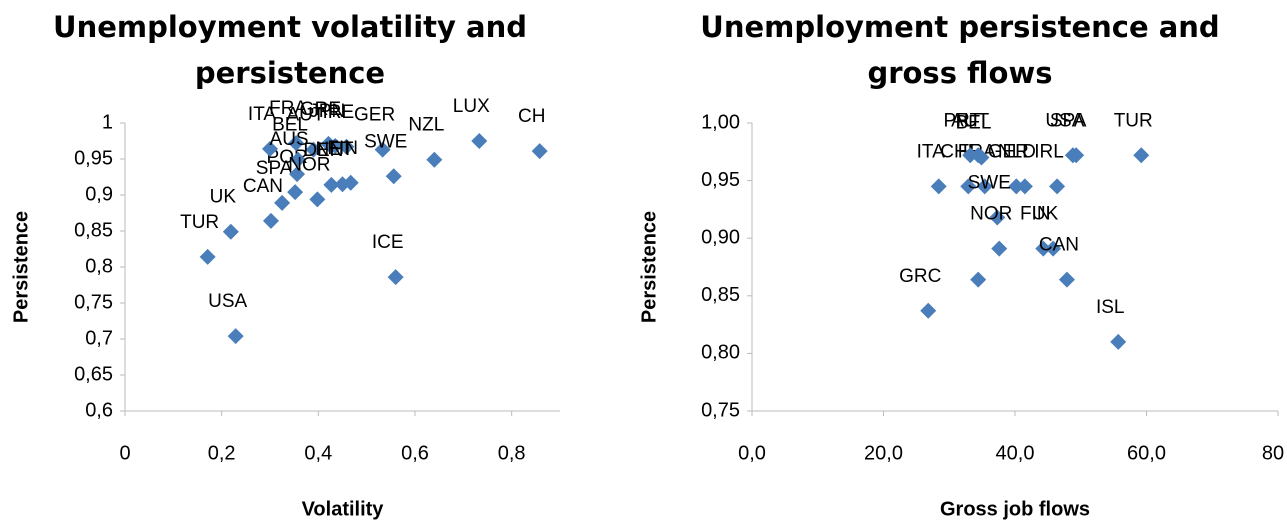 This screenshot has height=525, width=1287. Describe the element at coordinates (290, 125) in the screenshot. I see `point-label: BEL` at that location.